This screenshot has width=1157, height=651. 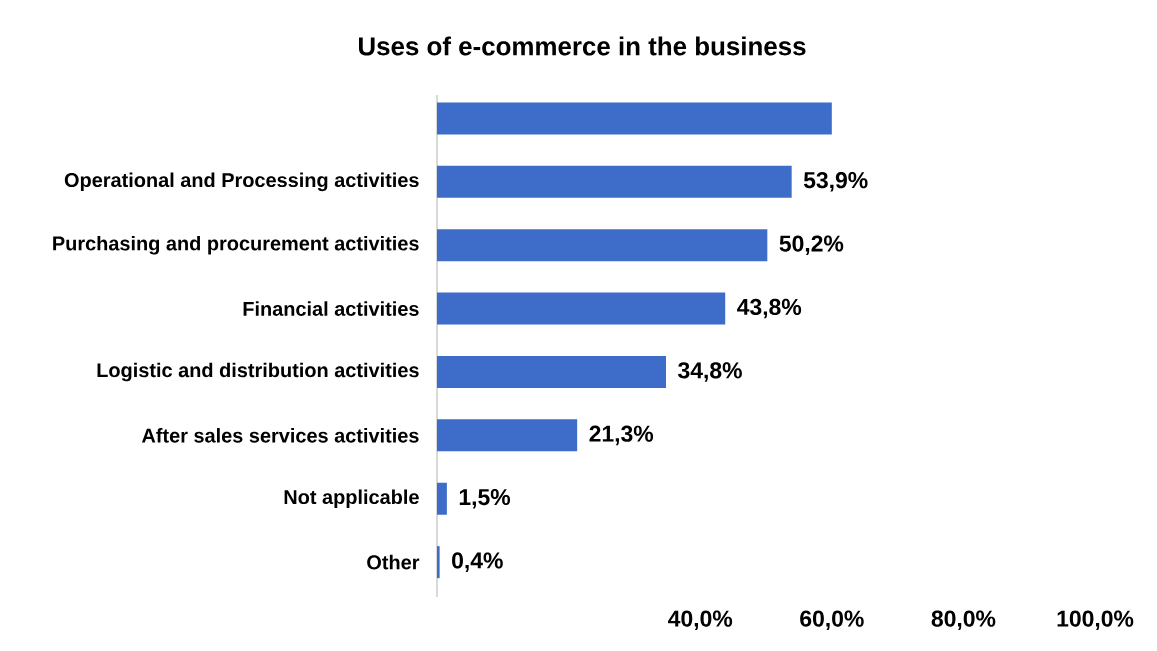 What do you see at coordinates (710, 372) in the screenshot?
I see `data-label: 34,8%` at bounding box center [710, 372].